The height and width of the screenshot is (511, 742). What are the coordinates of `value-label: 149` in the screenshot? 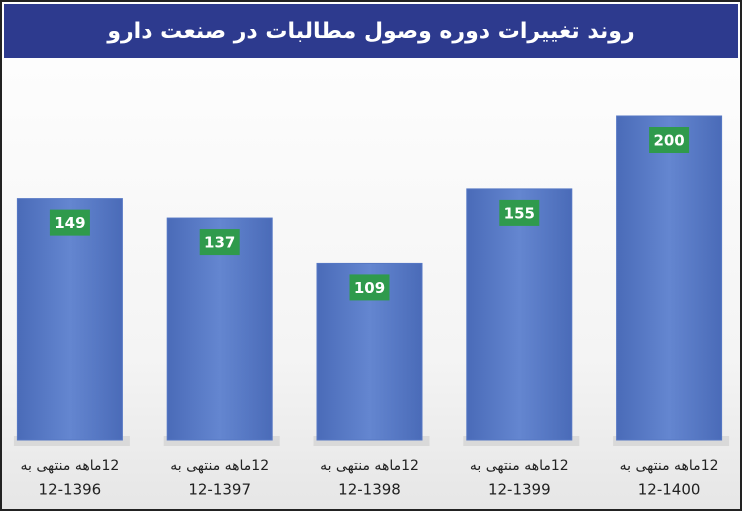 It's located at (69, 223).